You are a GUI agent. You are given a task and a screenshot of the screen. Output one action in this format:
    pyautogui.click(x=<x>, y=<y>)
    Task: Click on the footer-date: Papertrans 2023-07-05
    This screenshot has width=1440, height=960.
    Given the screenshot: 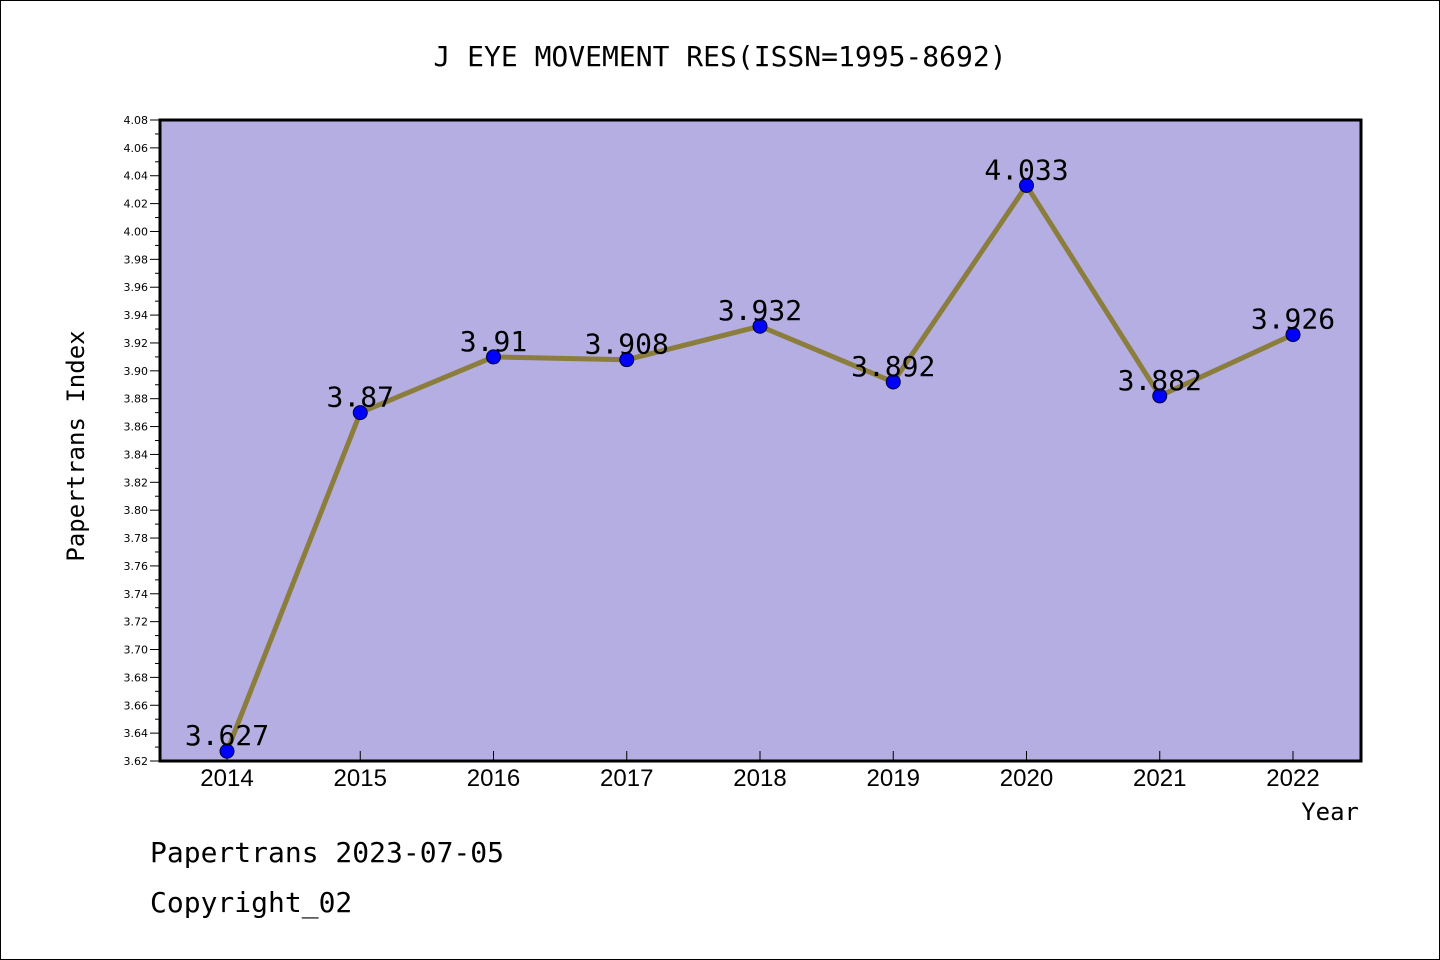 What is the action you would take?
    pyautogui.click(x=327, y=852)
    